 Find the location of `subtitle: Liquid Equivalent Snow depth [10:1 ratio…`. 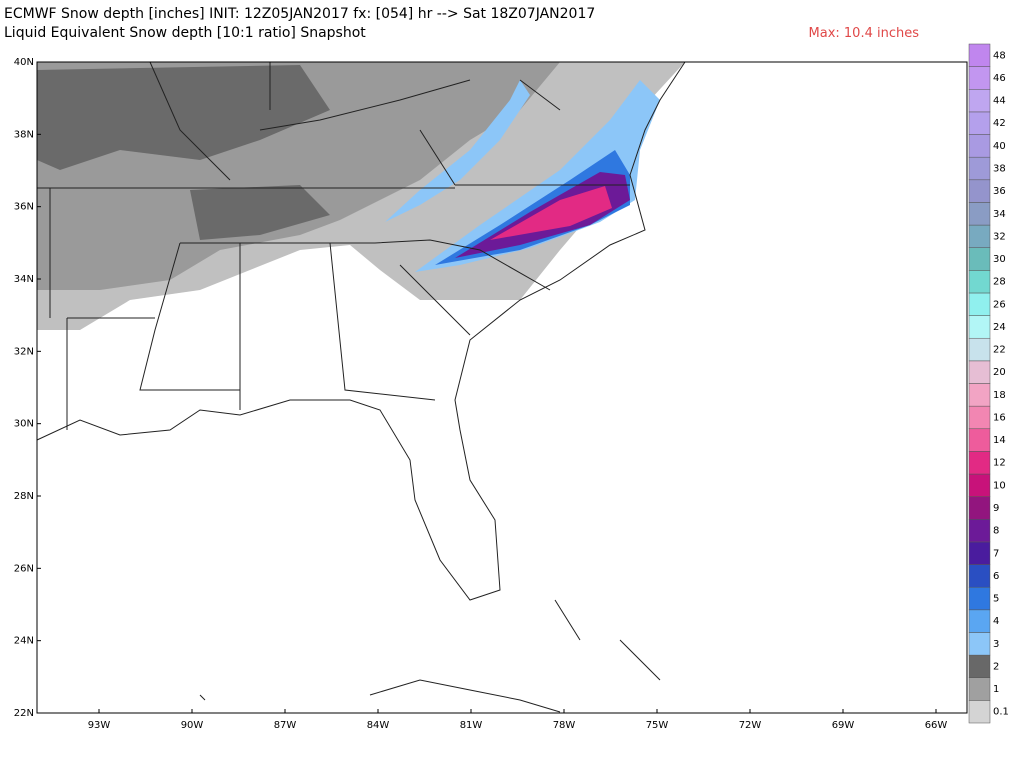

subtitle: Liquid Equivalent Snow depth [10:1 ratio… is located at coordinates (185, 33).